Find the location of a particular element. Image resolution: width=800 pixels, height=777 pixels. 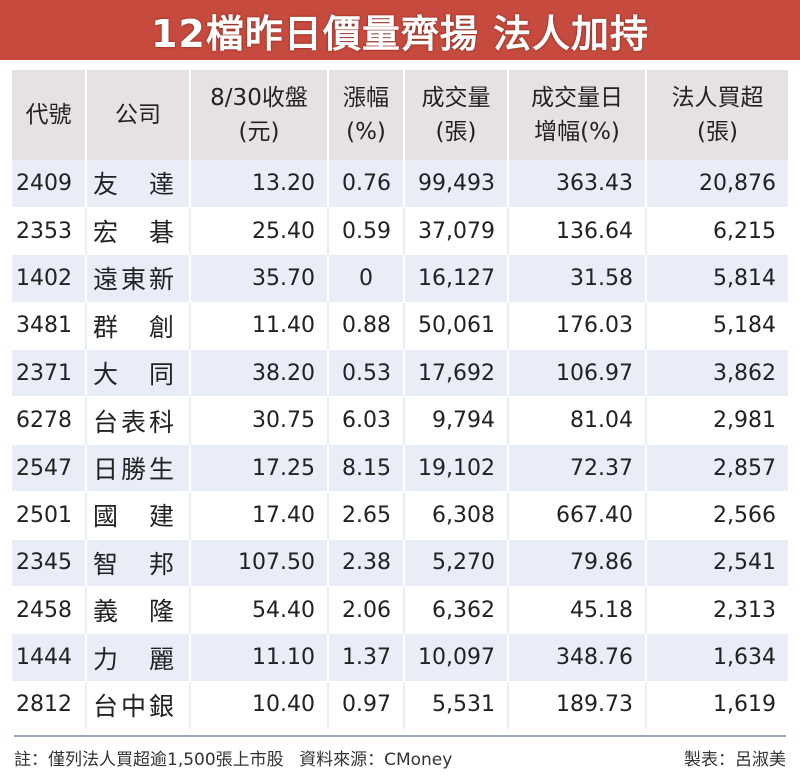

cell-code: 2353 is located at coordinates (49, 231).